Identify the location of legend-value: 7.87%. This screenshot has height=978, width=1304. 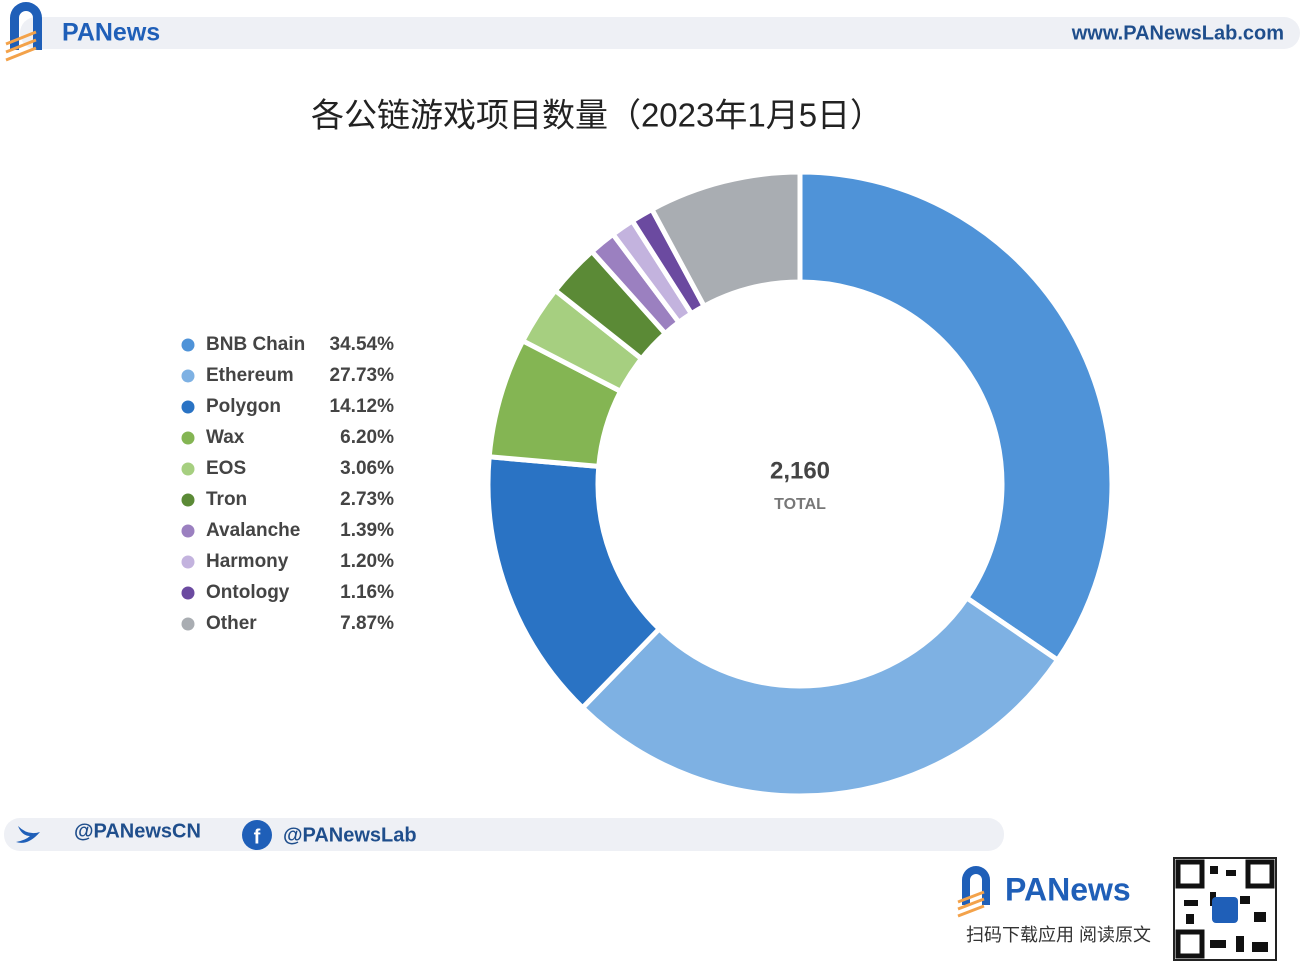
(367, 623).